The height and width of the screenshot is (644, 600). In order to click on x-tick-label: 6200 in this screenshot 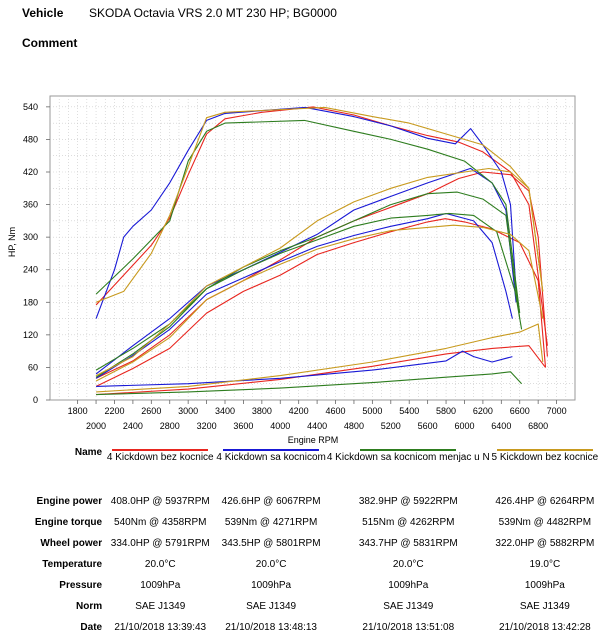, I will do `click(483, 411)`.